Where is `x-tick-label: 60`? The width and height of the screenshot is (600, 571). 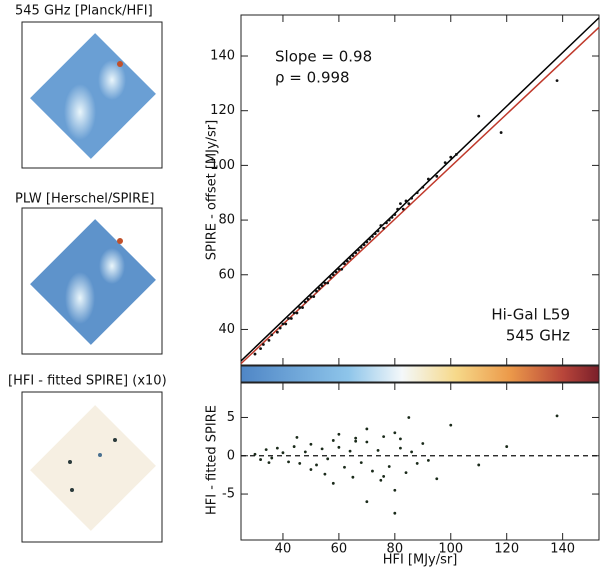 x-tick-label: 60 is located at coordinates (339, 549).